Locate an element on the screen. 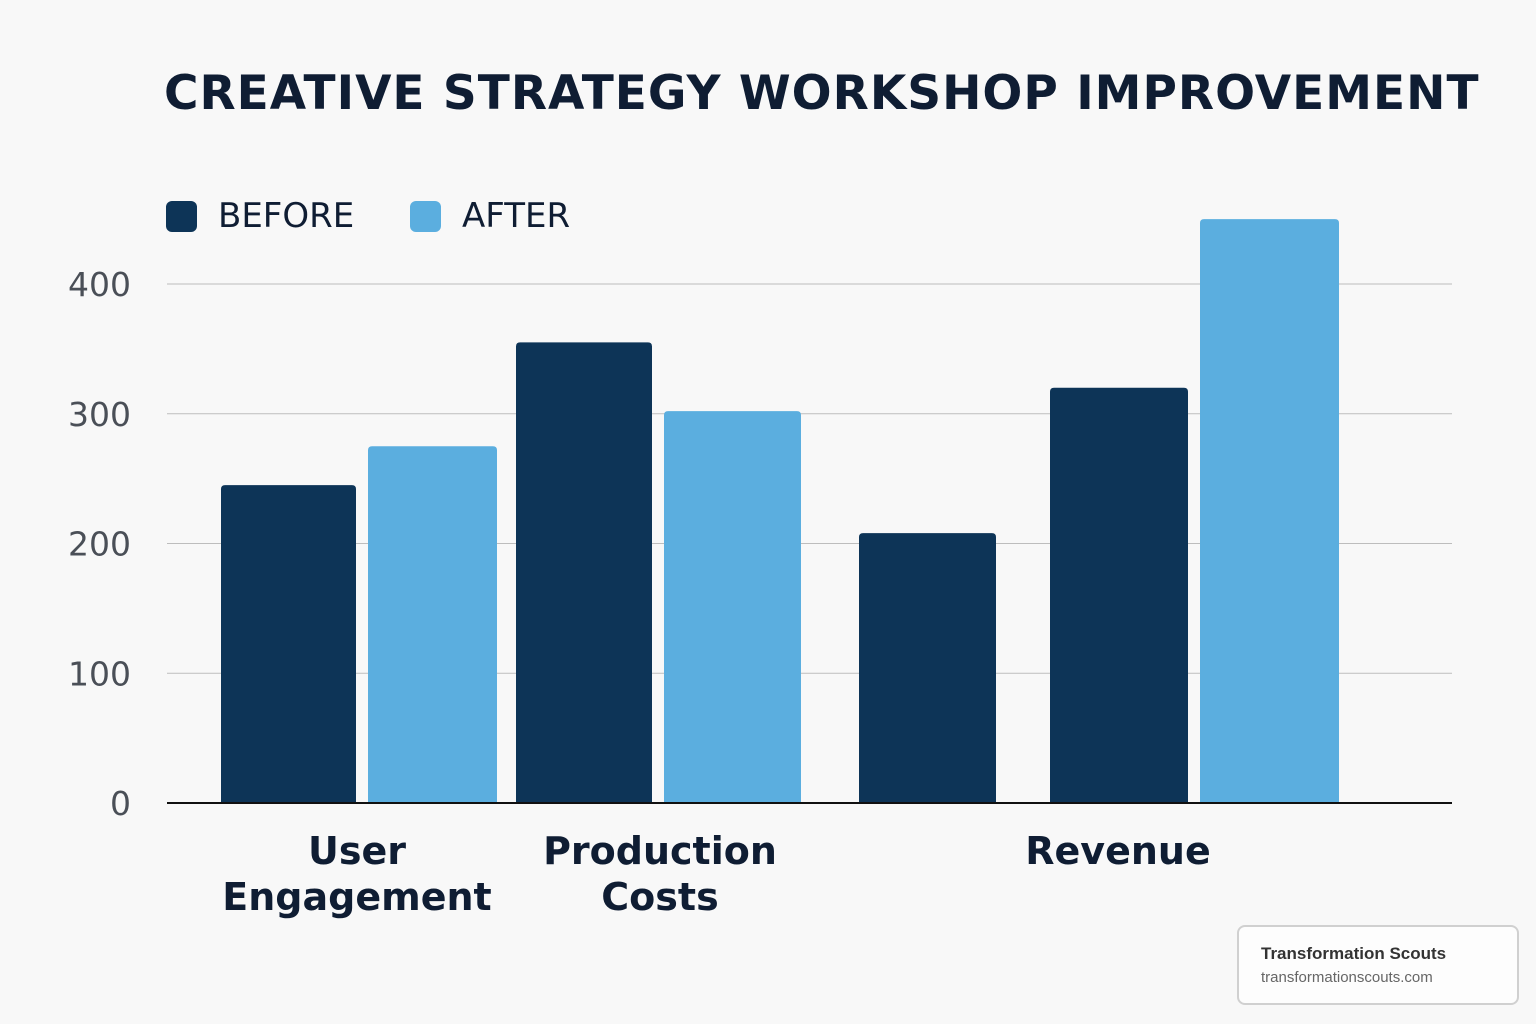 The width and height of the screenshot is (1536, 1024). legend-swatch-before is located at coordinates (181, 216).